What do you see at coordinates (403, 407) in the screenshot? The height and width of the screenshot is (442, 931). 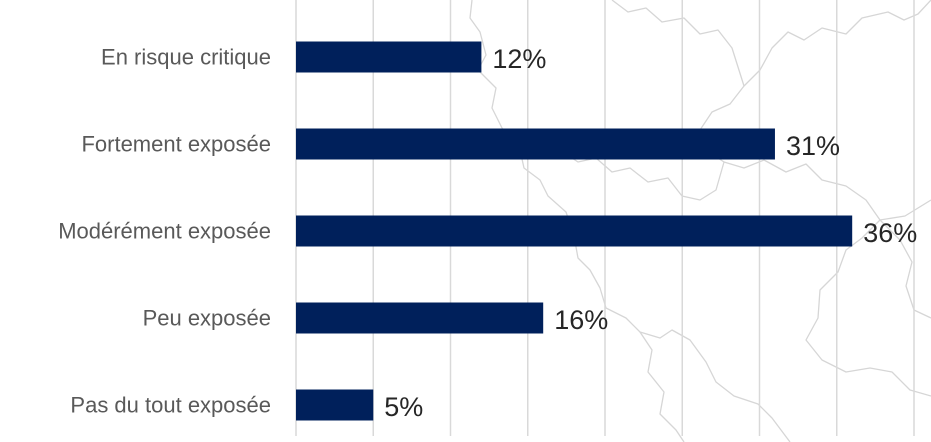 I see `value-label-4: 5%` at bounding box center [403, 407].